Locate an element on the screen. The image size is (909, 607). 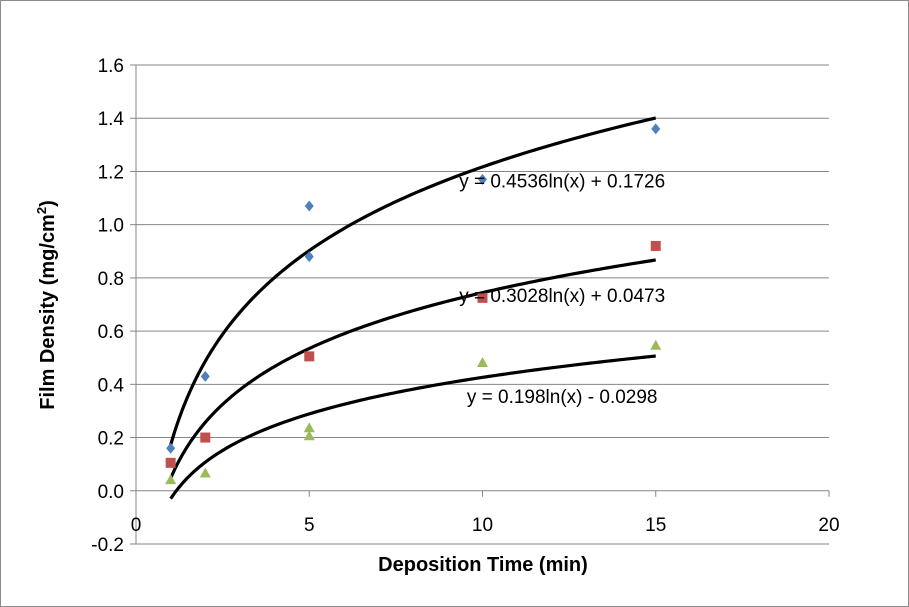
x-tick-label-3: 15 is located at coordinates (655, 525).